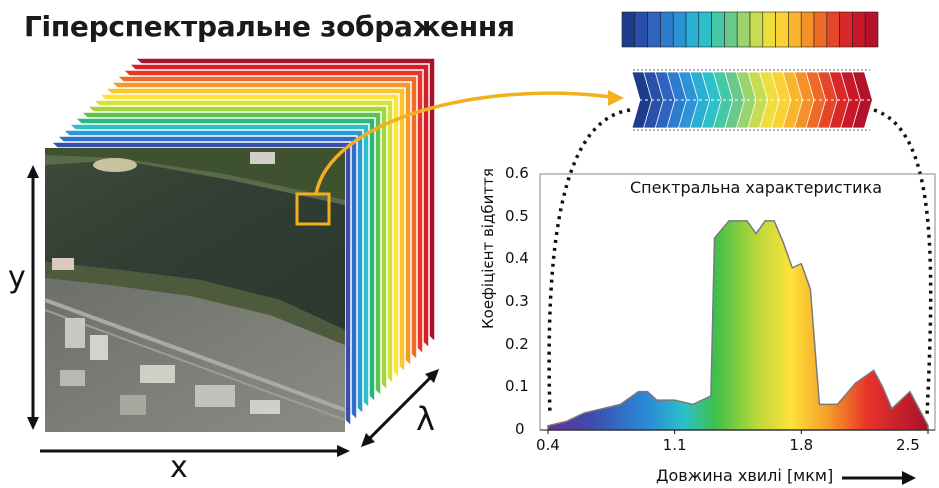 The height and width of the screenshot is (488, 939). I want to click on y-tick-label: 0.1, so click(517, 386).